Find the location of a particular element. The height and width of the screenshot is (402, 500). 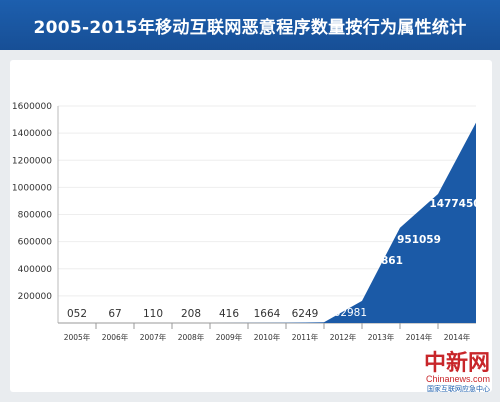

x-tick-label: 2007年 is located at coordinates (153, 337).